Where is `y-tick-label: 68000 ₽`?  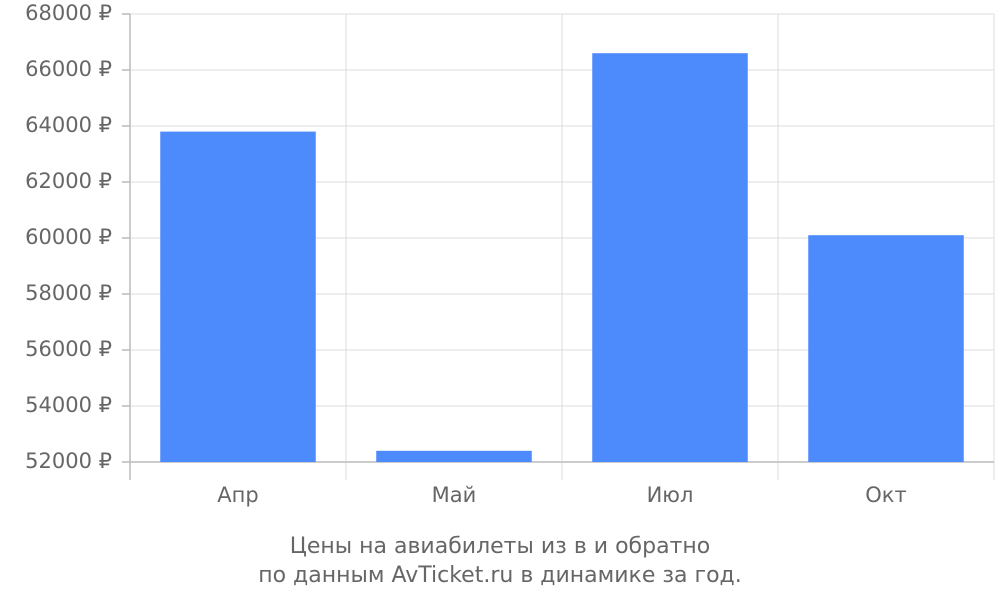
y-tick-label: 68000 ₽ is located at coordinates (68, 13).